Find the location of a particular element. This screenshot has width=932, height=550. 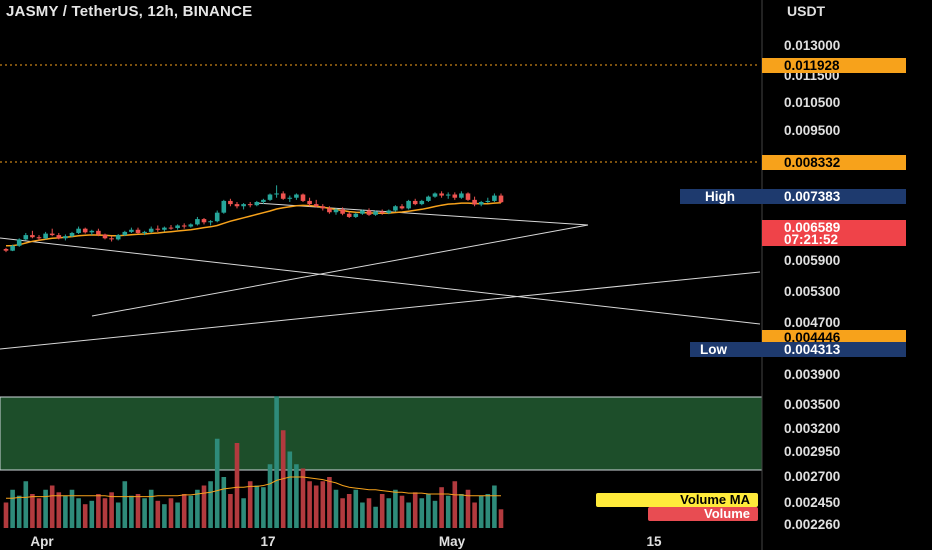

price-axis-label: 0.002950 is located at coordinates (812, 451).